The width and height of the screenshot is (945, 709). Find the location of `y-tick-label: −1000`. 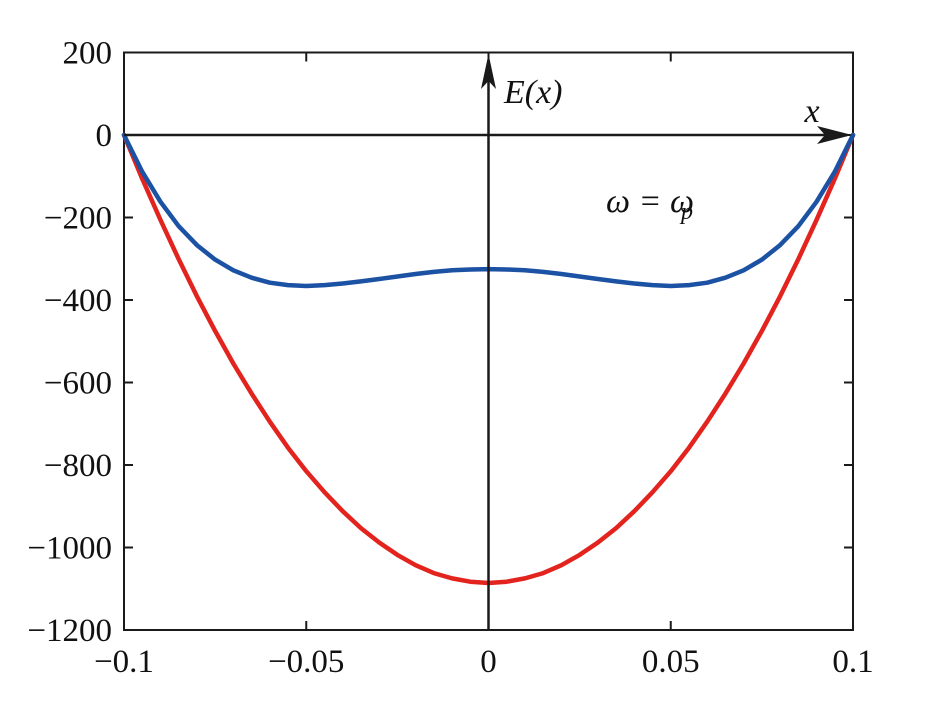

y-tick-label: −1000 is located at coordinates (69, 549).